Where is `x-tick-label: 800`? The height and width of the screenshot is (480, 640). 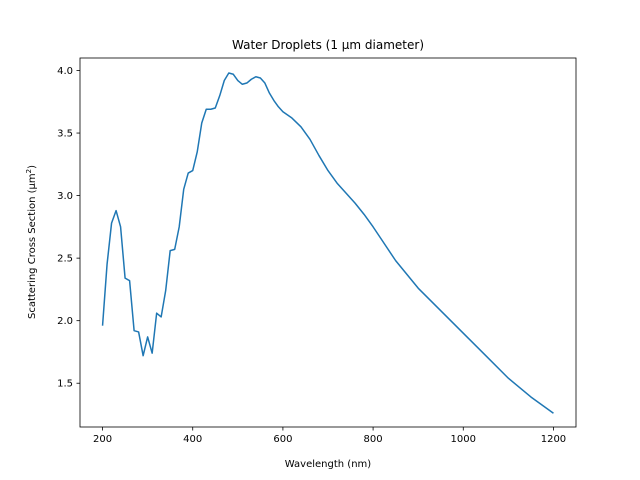 x-tick-label: 800 is located at coordinates (373, 439).